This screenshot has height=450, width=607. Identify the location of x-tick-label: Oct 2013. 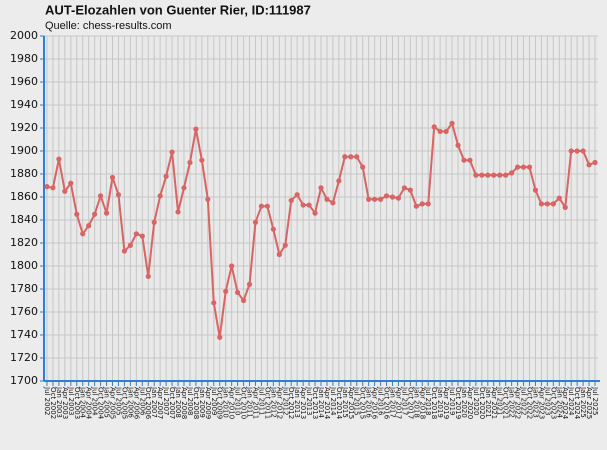
(315, 403).